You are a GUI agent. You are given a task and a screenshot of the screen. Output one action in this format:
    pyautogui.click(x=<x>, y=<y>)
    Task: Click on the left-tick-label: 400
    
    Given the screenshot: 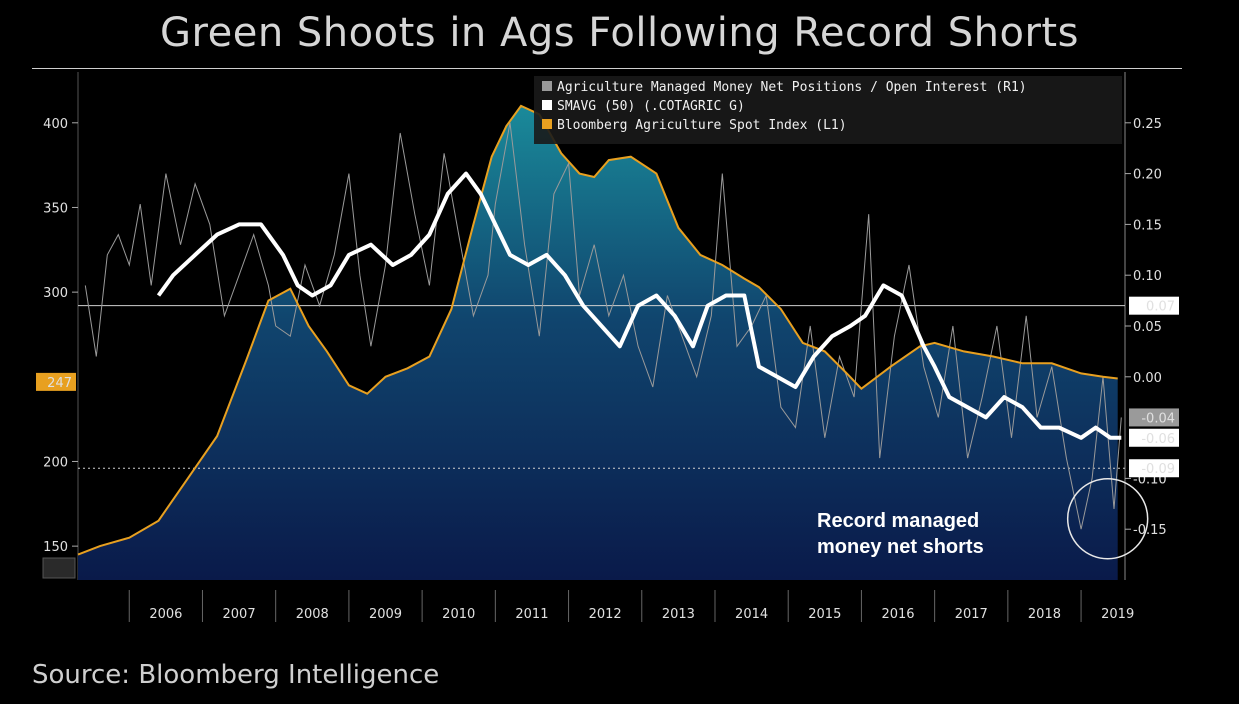 What is the action you would take?
    pyautogui.click(x=55, y=124)
    